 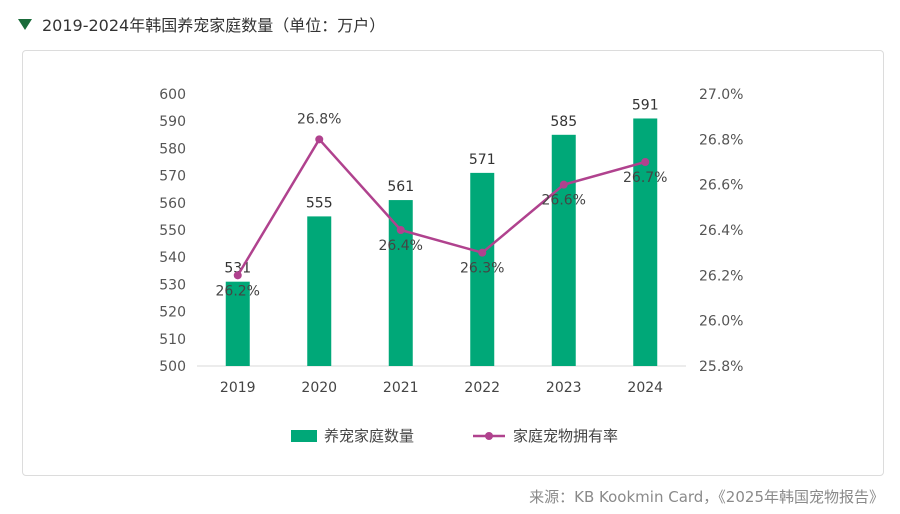 I want to click on x-axis-tick-label: 2021, so click(x=401, y=388).